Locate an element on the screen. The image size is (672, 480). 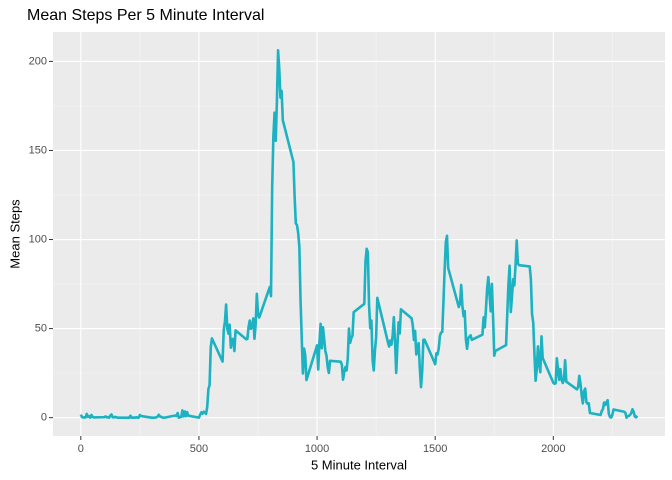
y-tick-label: 50 is located at coordinates (41, 328).